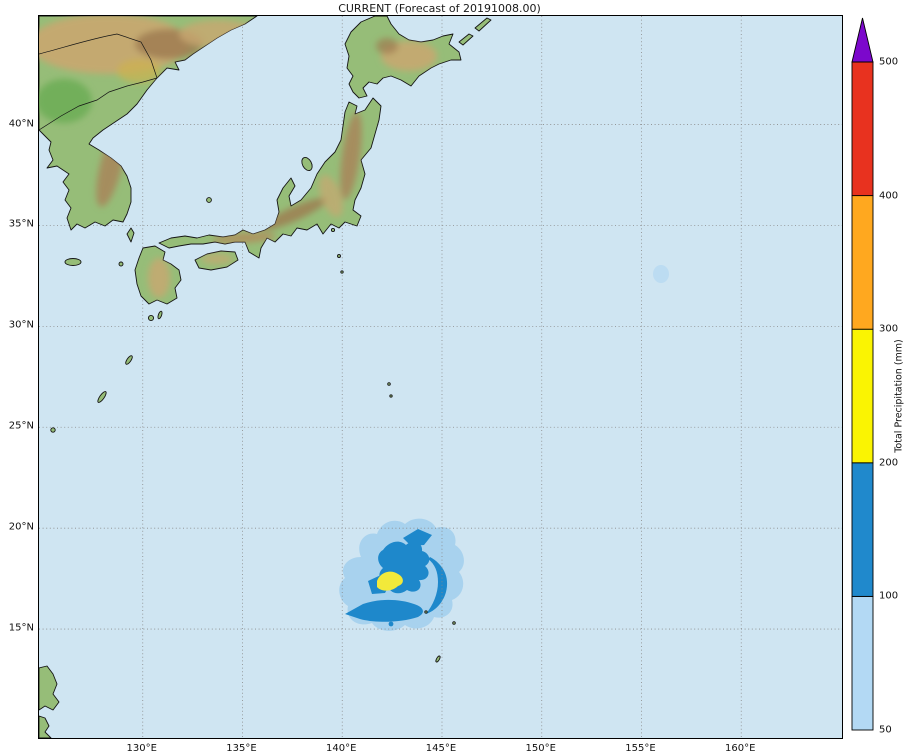 This screenshot has height=753, width=915. What do you see at coordinates (390, 581) in the screenshot?
I see `precip-area-200mm` at bounding box center [390, 581].